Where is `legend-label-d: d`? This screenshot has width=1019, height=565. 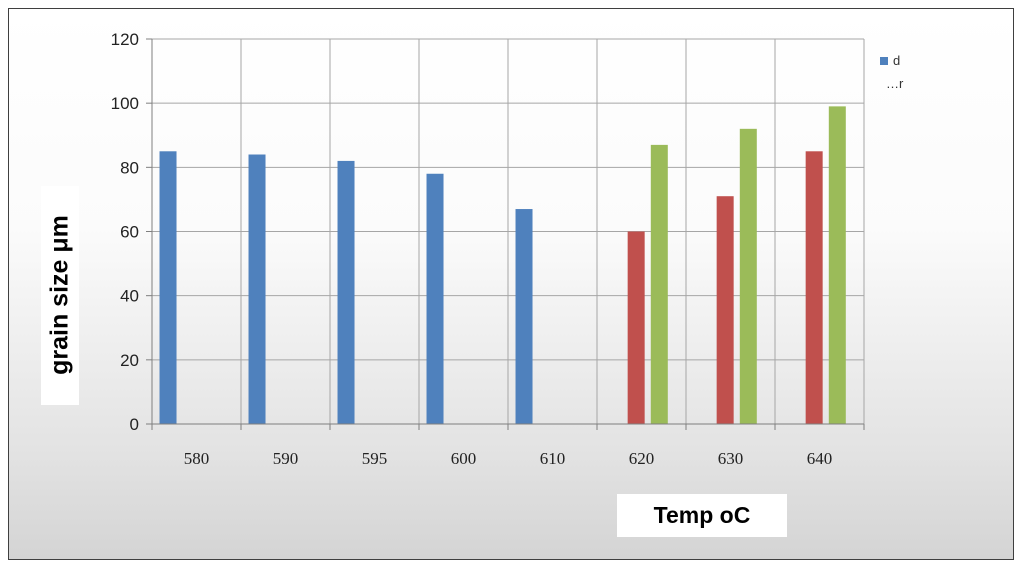 legend-label-d: d is located at coordinates (896, 60).